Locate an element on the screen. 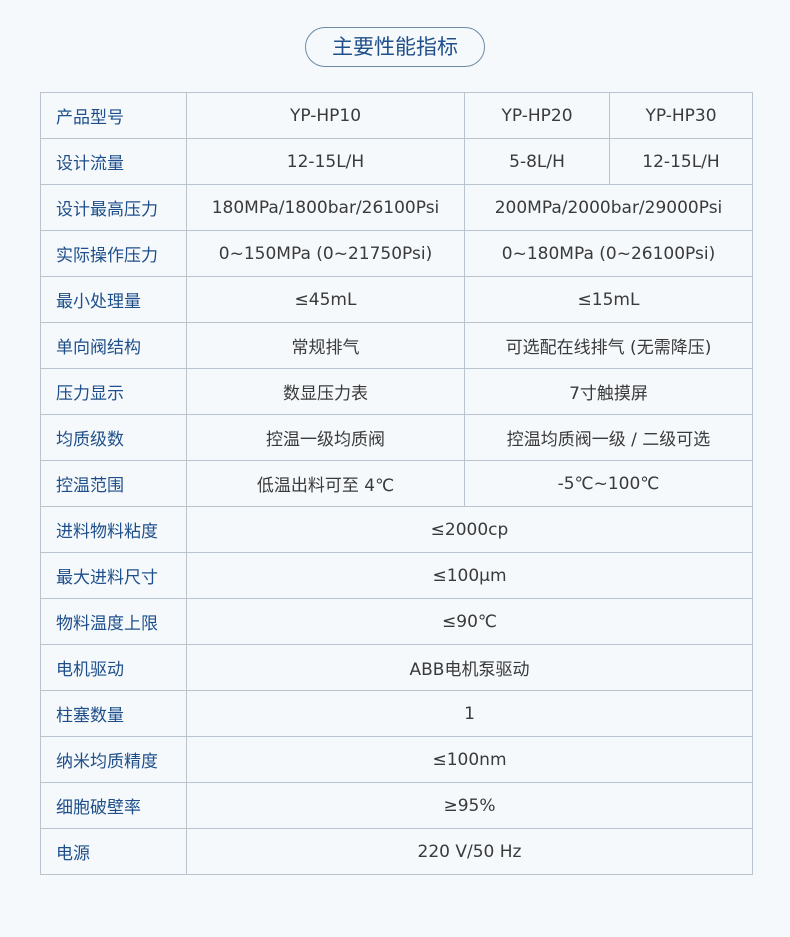 The image size is (790, 937). row-value: ≥95% is located at coordinates (469, 805).